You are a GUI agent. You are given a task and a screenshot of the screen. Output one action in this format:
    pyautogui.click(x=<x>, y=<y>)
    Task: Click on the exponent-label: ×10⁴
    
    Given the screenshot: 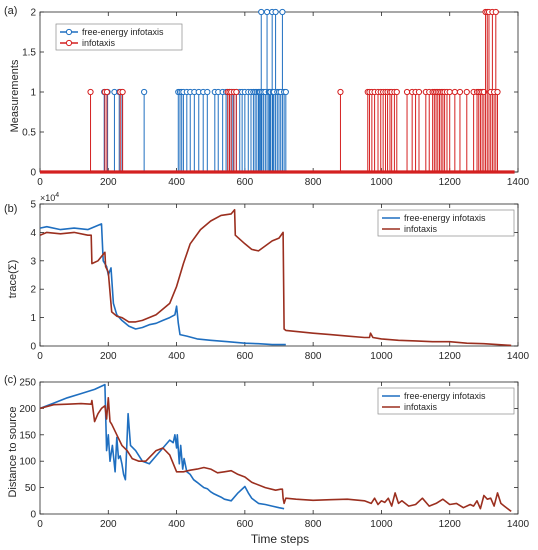 What is the action you would take?
    pyautogui.click(x=49, y=197)
    